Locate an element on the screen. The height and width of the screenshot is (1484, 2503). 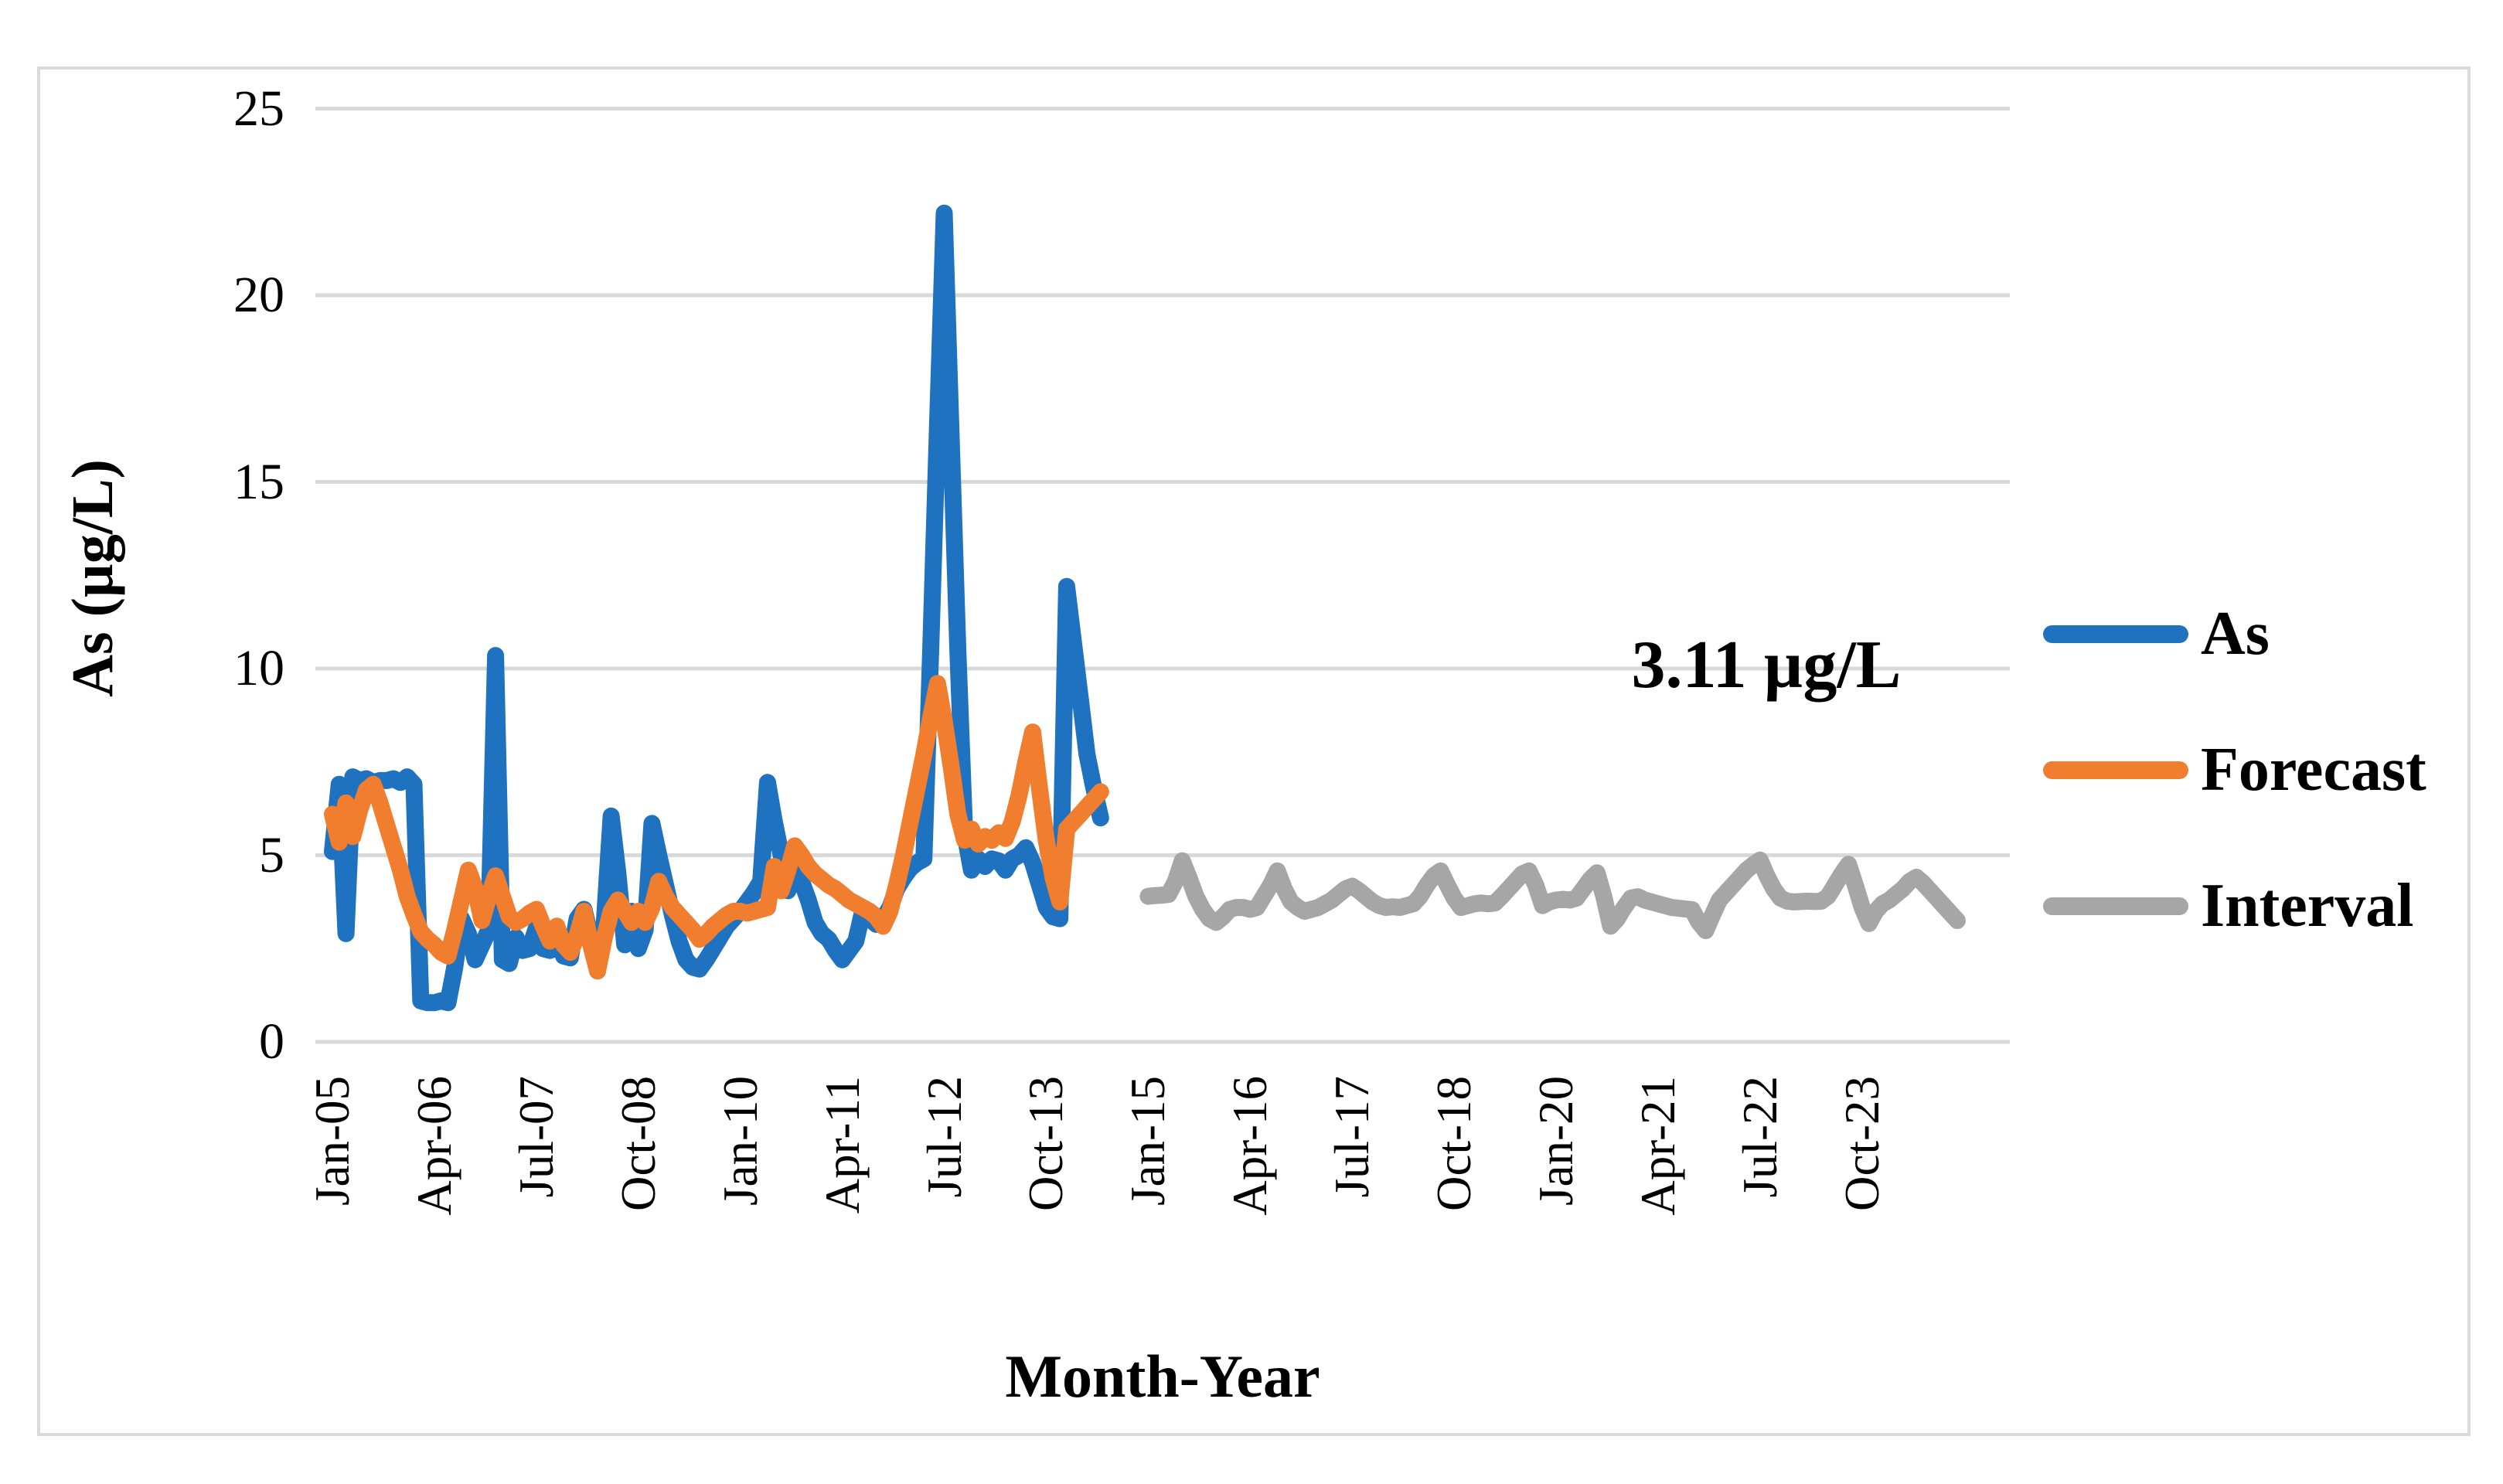
legend-item-forecast: Forecast is located at coordinates (2234, 770).